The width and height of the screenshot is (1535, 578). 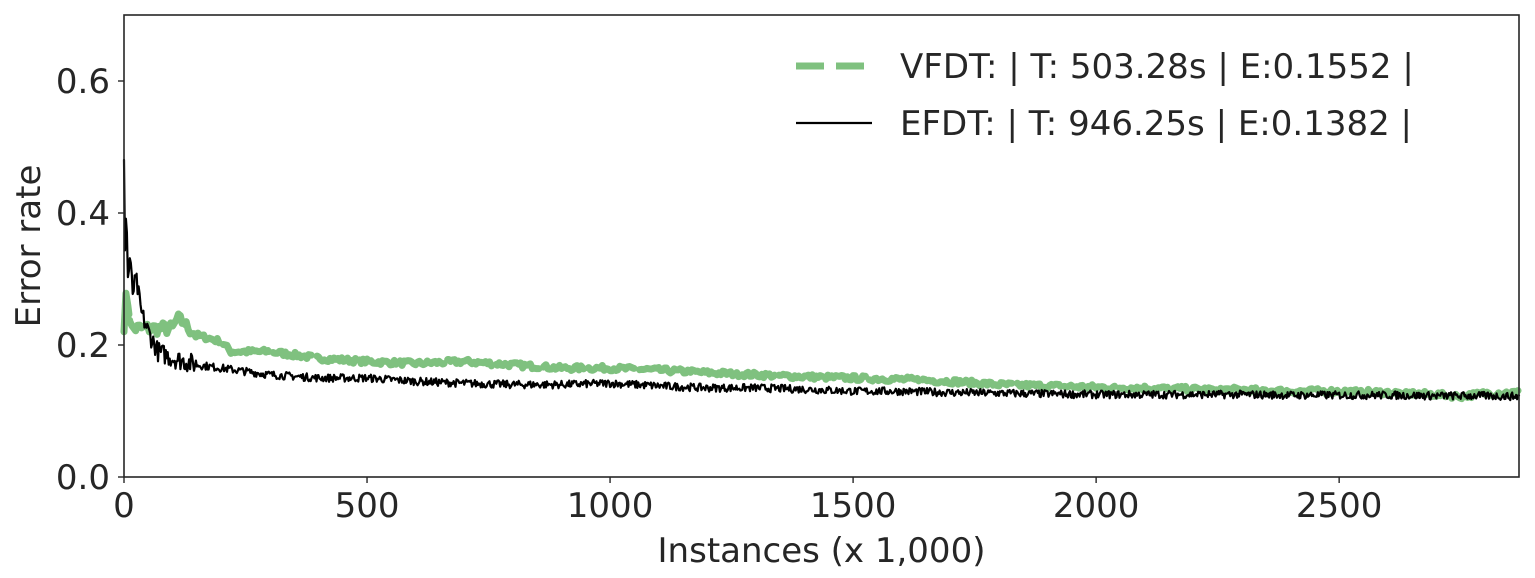 What do you see at coordinates (1096, 506) in the screenshot?
I see `x-tick-label: 2000` at bounding box center [1096, 506].